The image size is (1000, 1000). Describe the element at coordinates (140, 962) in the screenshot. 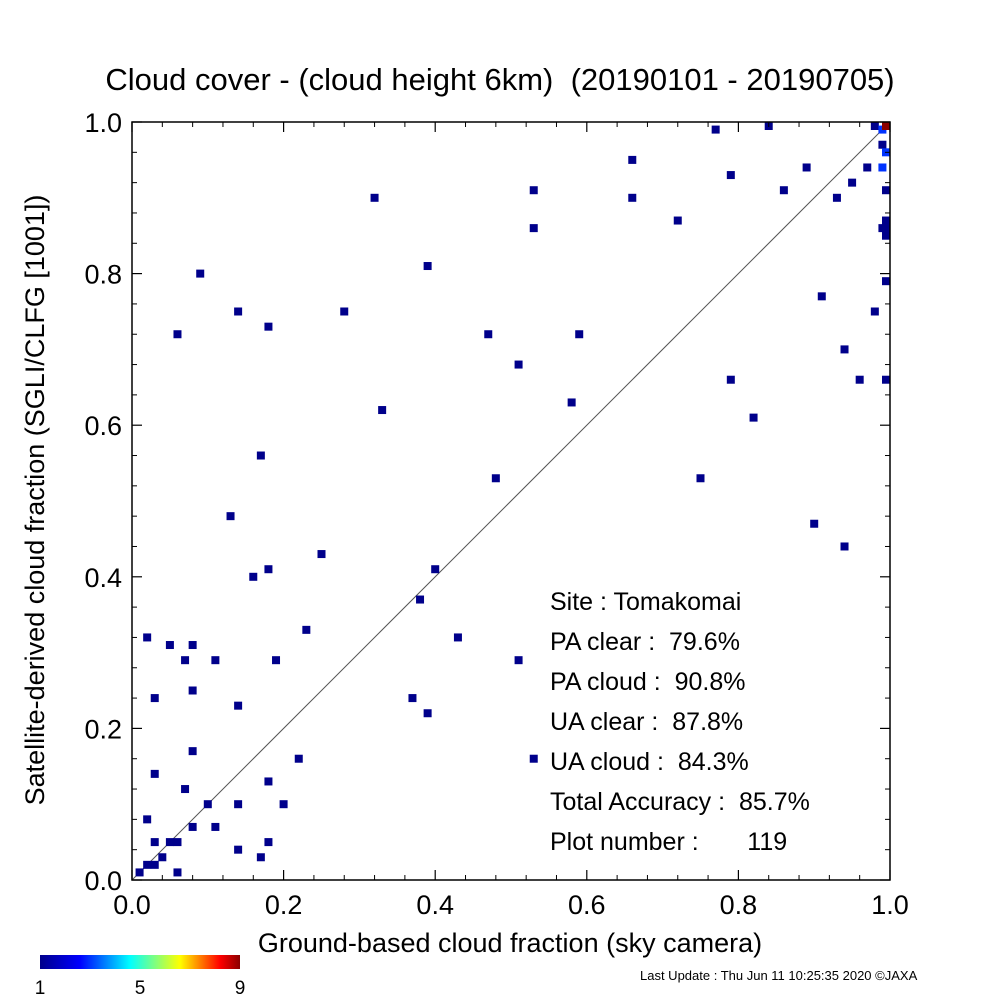

I see `colorbar` at that location.